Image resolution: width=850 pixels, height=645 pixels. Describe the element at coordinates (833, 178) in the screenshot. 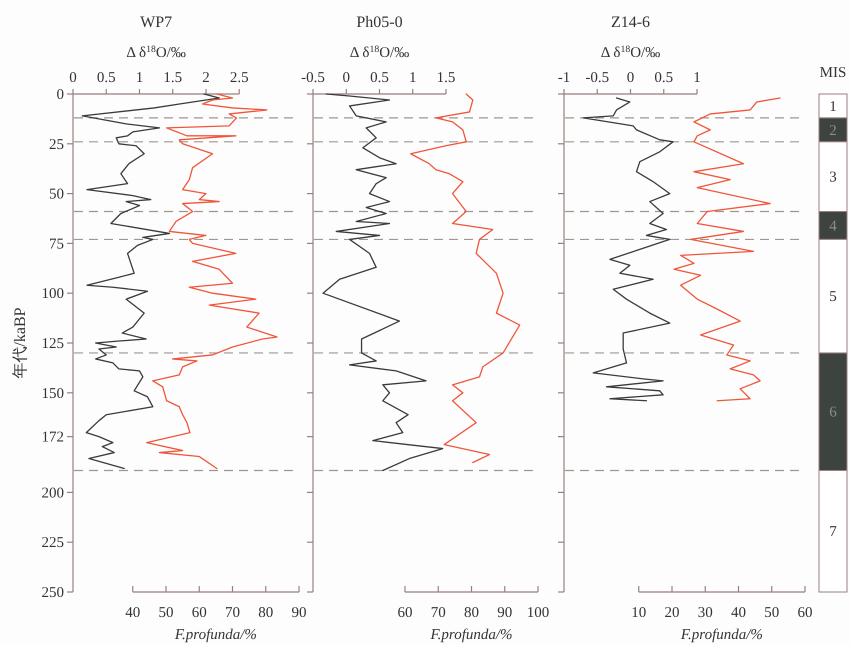

I see `series-label: 3` at that location.